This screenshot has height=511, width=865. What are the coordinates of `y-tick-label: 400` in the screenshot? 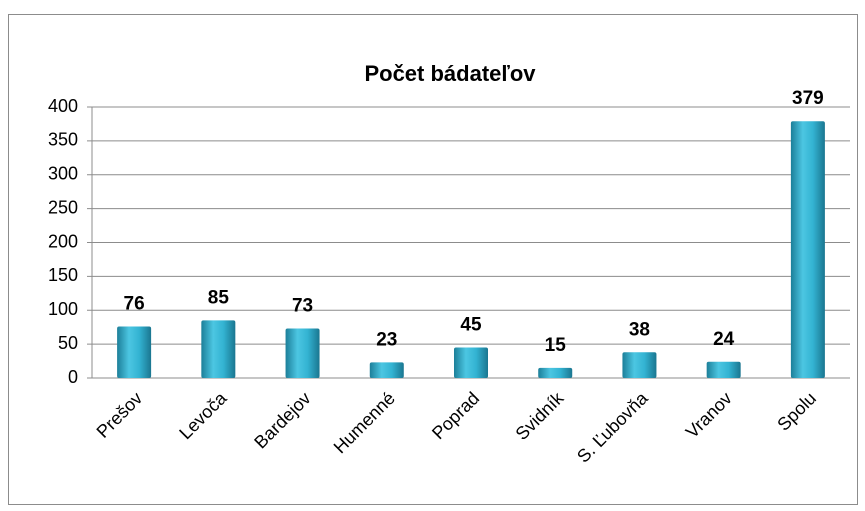 It's located at (63, 106).